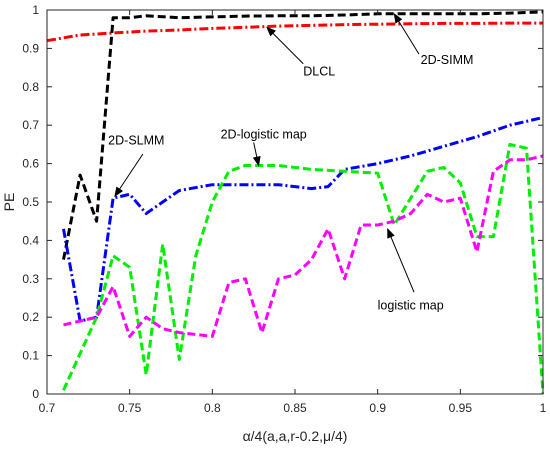  I want to click on annotation-label-2d-slmm: 2D-SLMM, so click(136, 140).